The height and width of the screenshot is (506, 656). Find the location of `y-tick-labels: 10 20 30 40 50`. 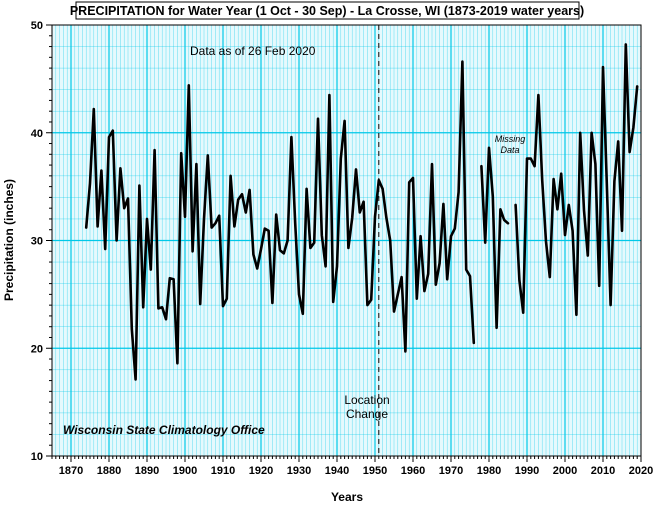

y-tick-labels: 10 20 30 40 50 is located at coordinates (37, 241).